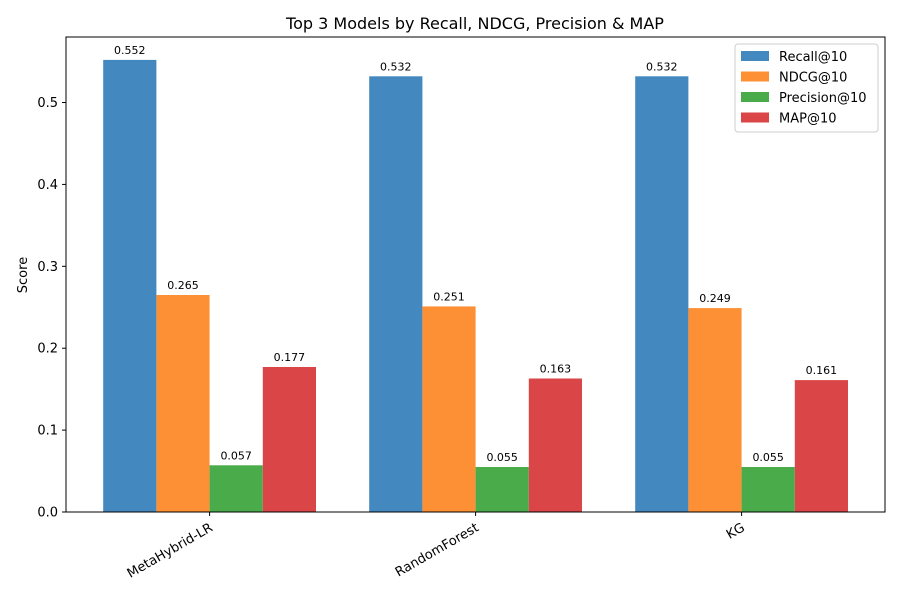 The width and height of the screenshot is (900, 600). Describe the element at coordinates (715, 298) in the screenshot. I see `bar-value-label: 0.249` at that location.